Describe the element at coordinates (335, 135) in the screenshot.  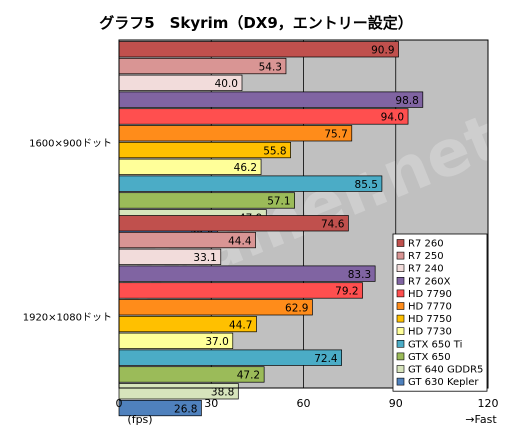
I see `data-label: 75.7` at that location.